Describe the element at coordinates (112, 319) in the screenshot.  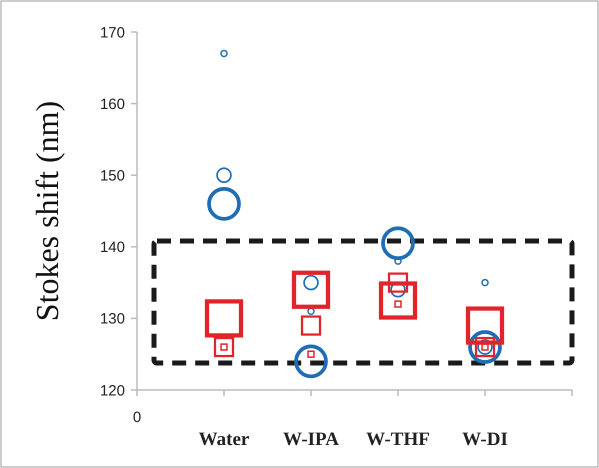
I see `y-tick-label: 130` at that location.